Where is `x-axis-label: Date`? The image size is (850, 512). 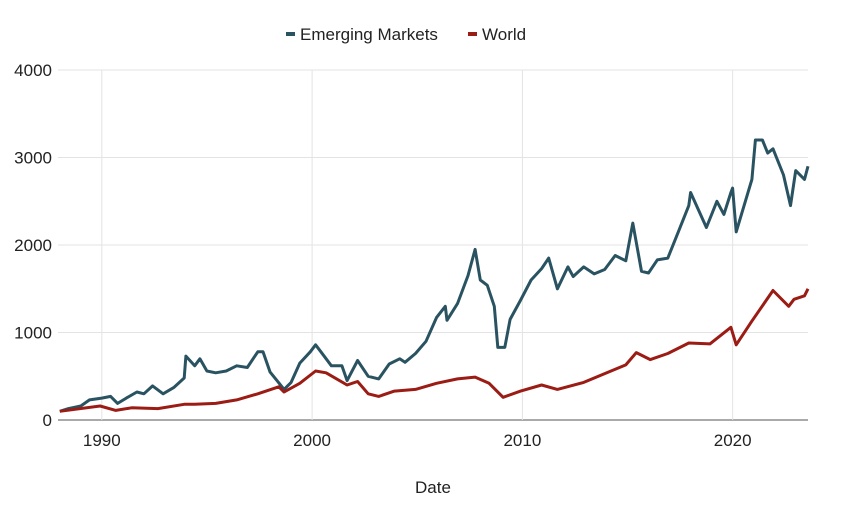 x-axis-label: Date is located at coordinates (433, 487).